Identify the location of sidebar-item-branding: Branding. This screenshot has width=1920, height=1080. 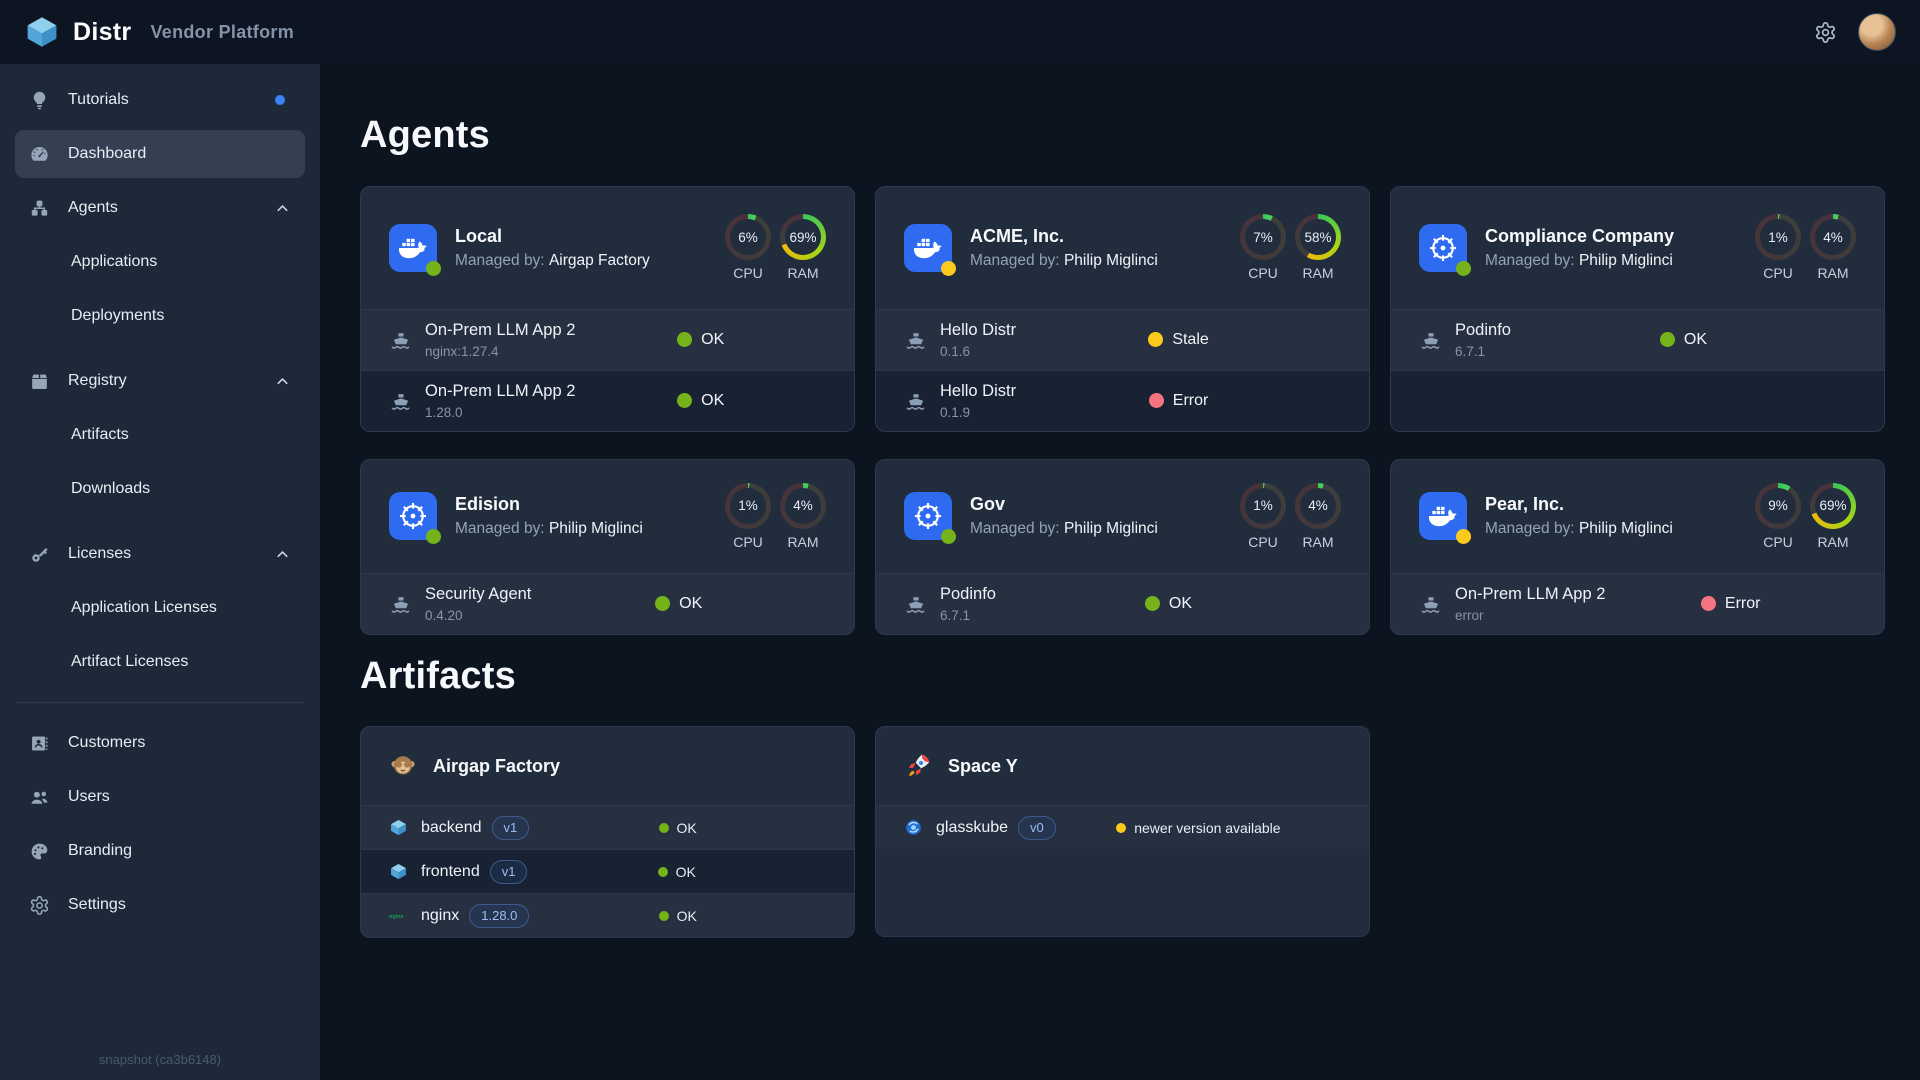
(160, 851).